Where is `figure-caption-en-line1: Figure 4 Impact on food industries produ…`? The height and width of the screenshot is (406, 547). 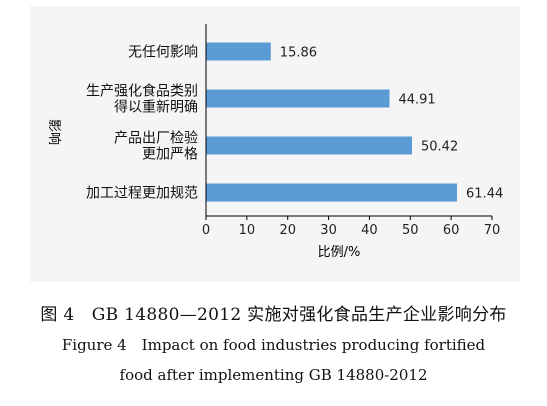
figure-caption-en-line1: Figure 4 Impact on food industries produ… is located at coordinates (273, 345).